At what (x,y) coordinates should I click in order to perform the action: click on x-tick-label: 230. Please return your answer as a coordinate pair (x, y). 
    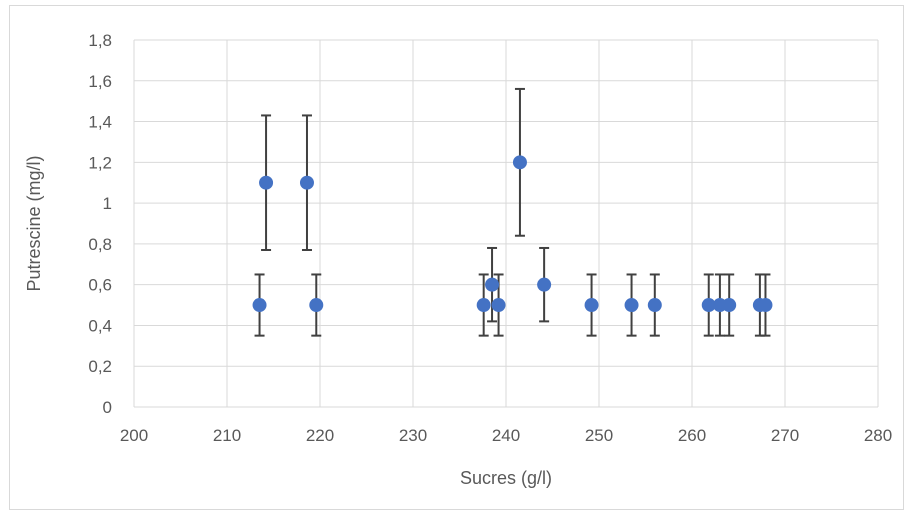
    Looking at the image, I should click on (413, 435).